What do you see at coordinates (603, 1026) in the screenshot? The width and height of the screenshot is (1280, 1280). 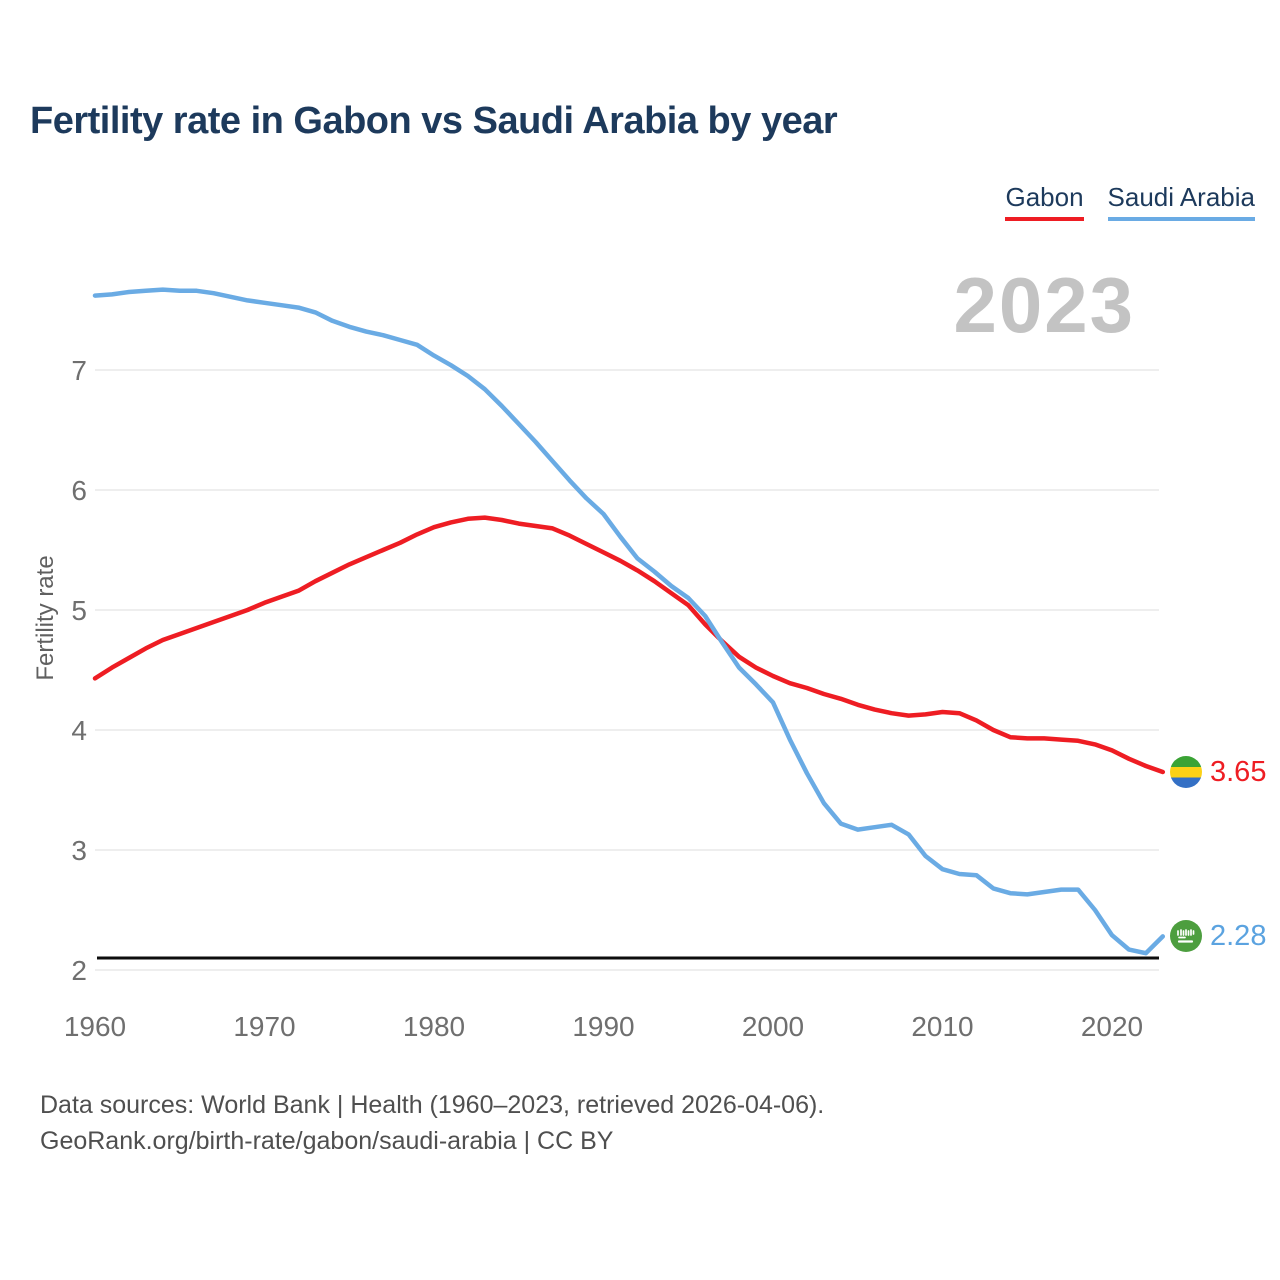 I see `x-tick-label-1990: 1990` at bounding box center [603, 1026].